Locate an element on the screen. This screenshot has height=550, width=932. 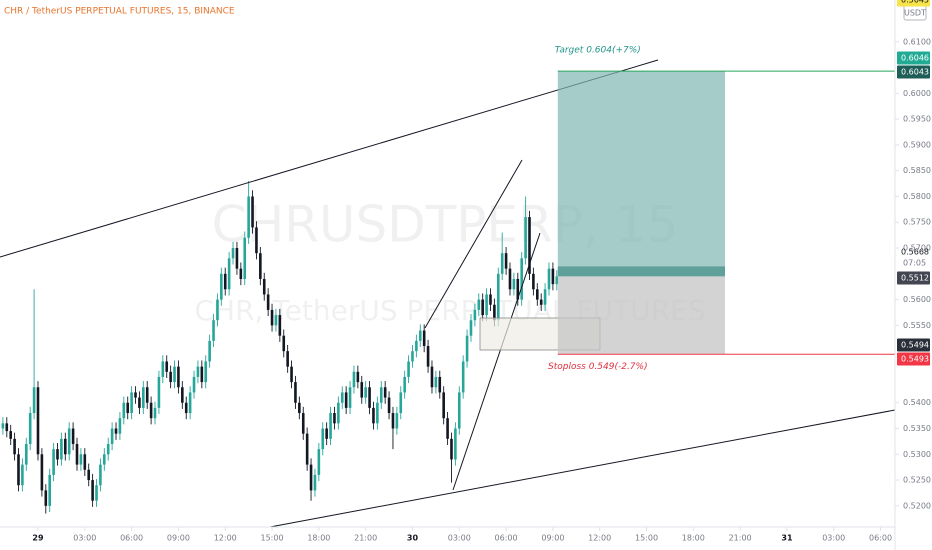
x-tick-label: 21:00 is located at coordinates (365, 538).